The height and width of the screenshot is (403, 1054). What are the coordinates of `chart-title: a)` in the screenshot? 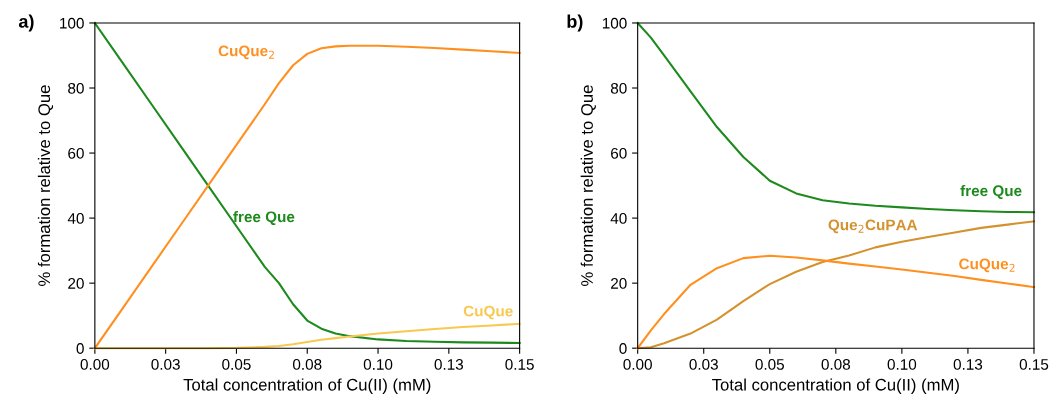 It's located at (26, 23).